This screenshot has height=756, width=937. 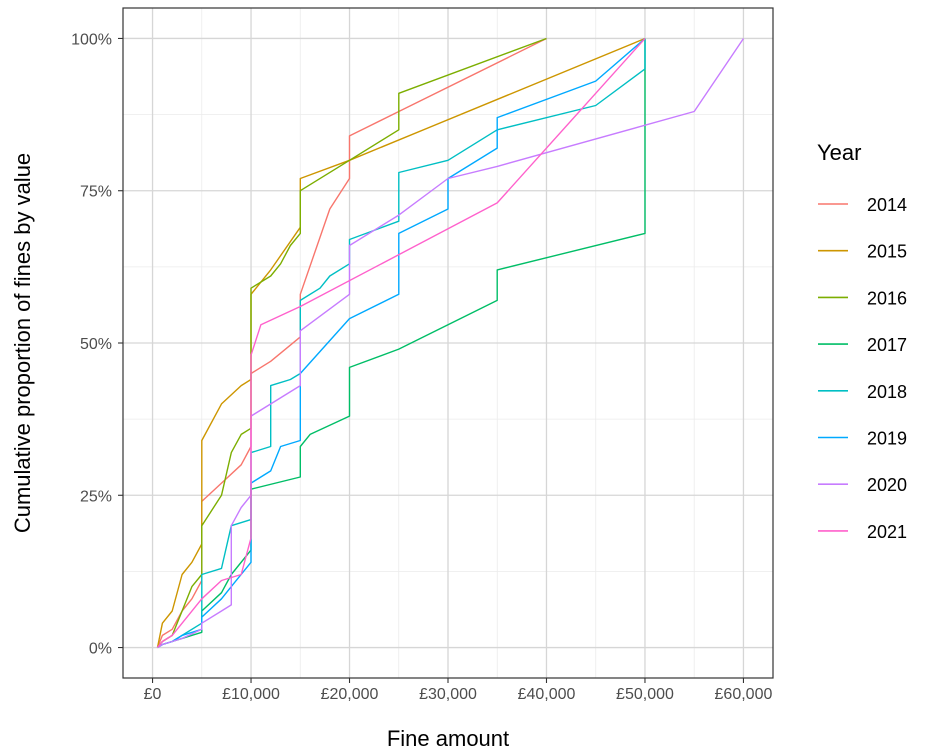 I want to click on x-tick-label: £40,000, so click(x=547, y=694).